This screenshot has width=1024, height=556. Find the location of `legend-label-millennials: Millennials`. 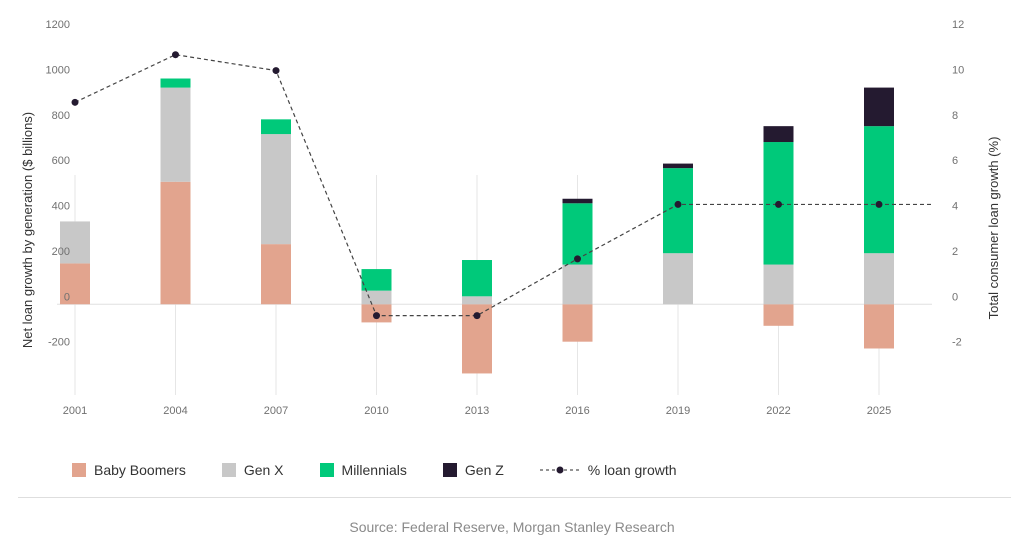

legend-label-millennials: Millennials is located at coordinates (374, 470).